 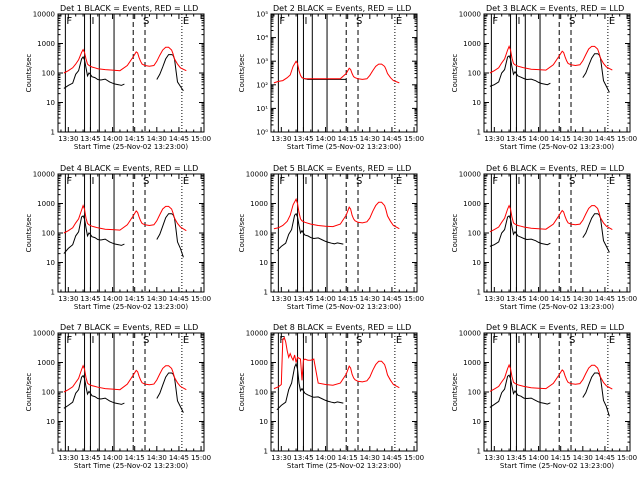 I want to click on y-tick-label: 10¹, so click(x=262, y=109).